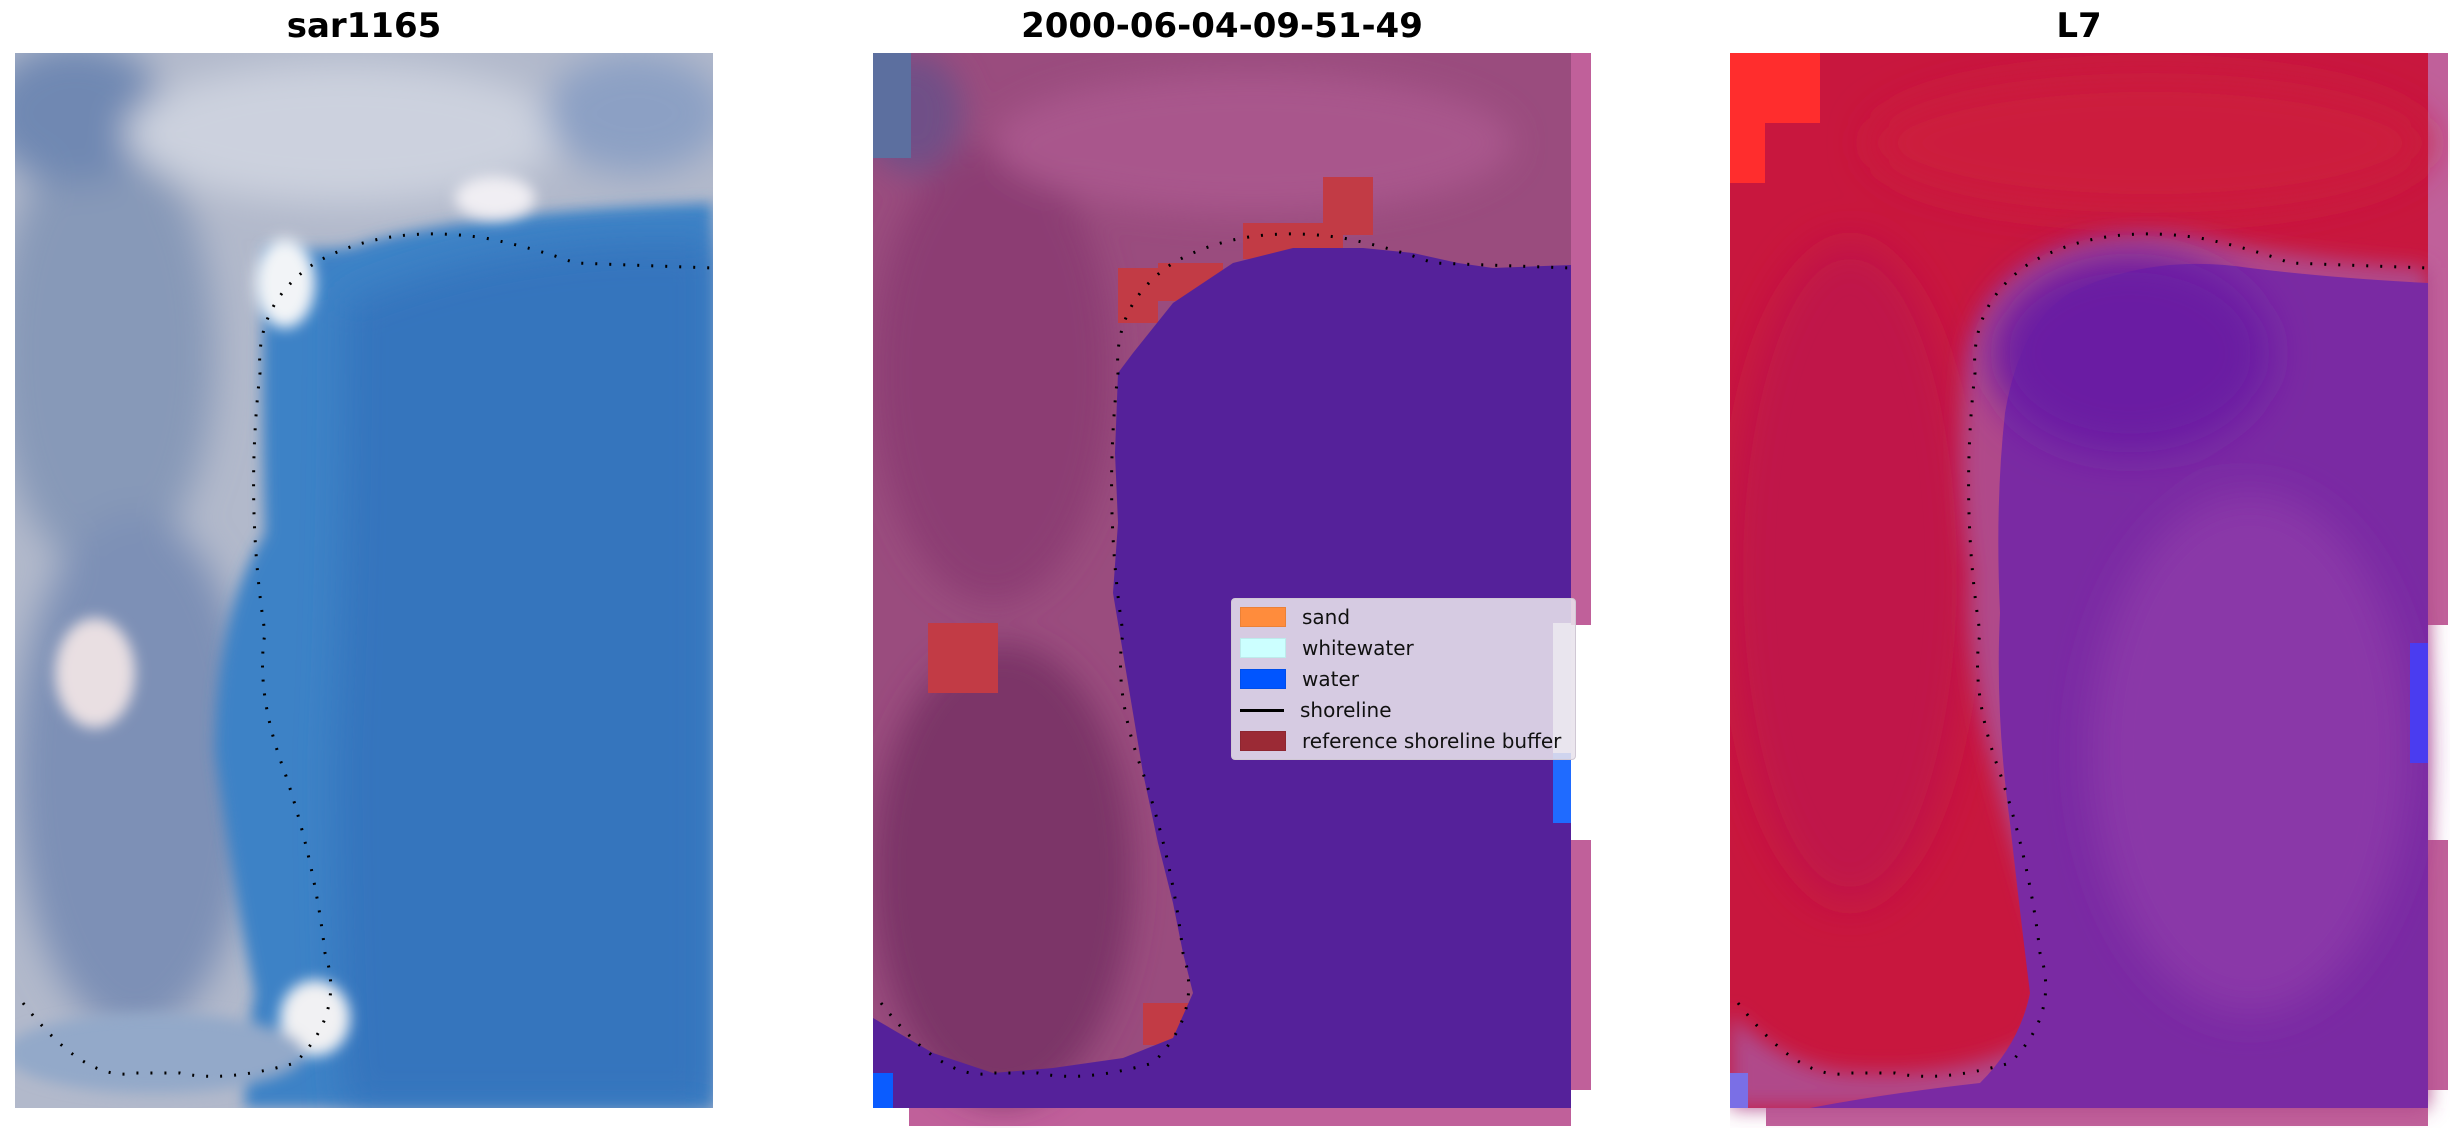  I want to click on panel-title-classified: 2000-06-04-09-51-49, so click(1222, 26).